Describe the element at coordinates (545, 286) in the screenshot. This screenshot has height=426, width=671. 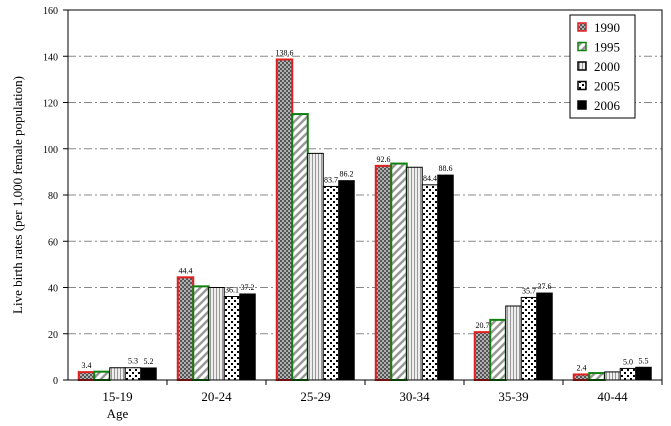
I see `data-label: 37.6` at that location.